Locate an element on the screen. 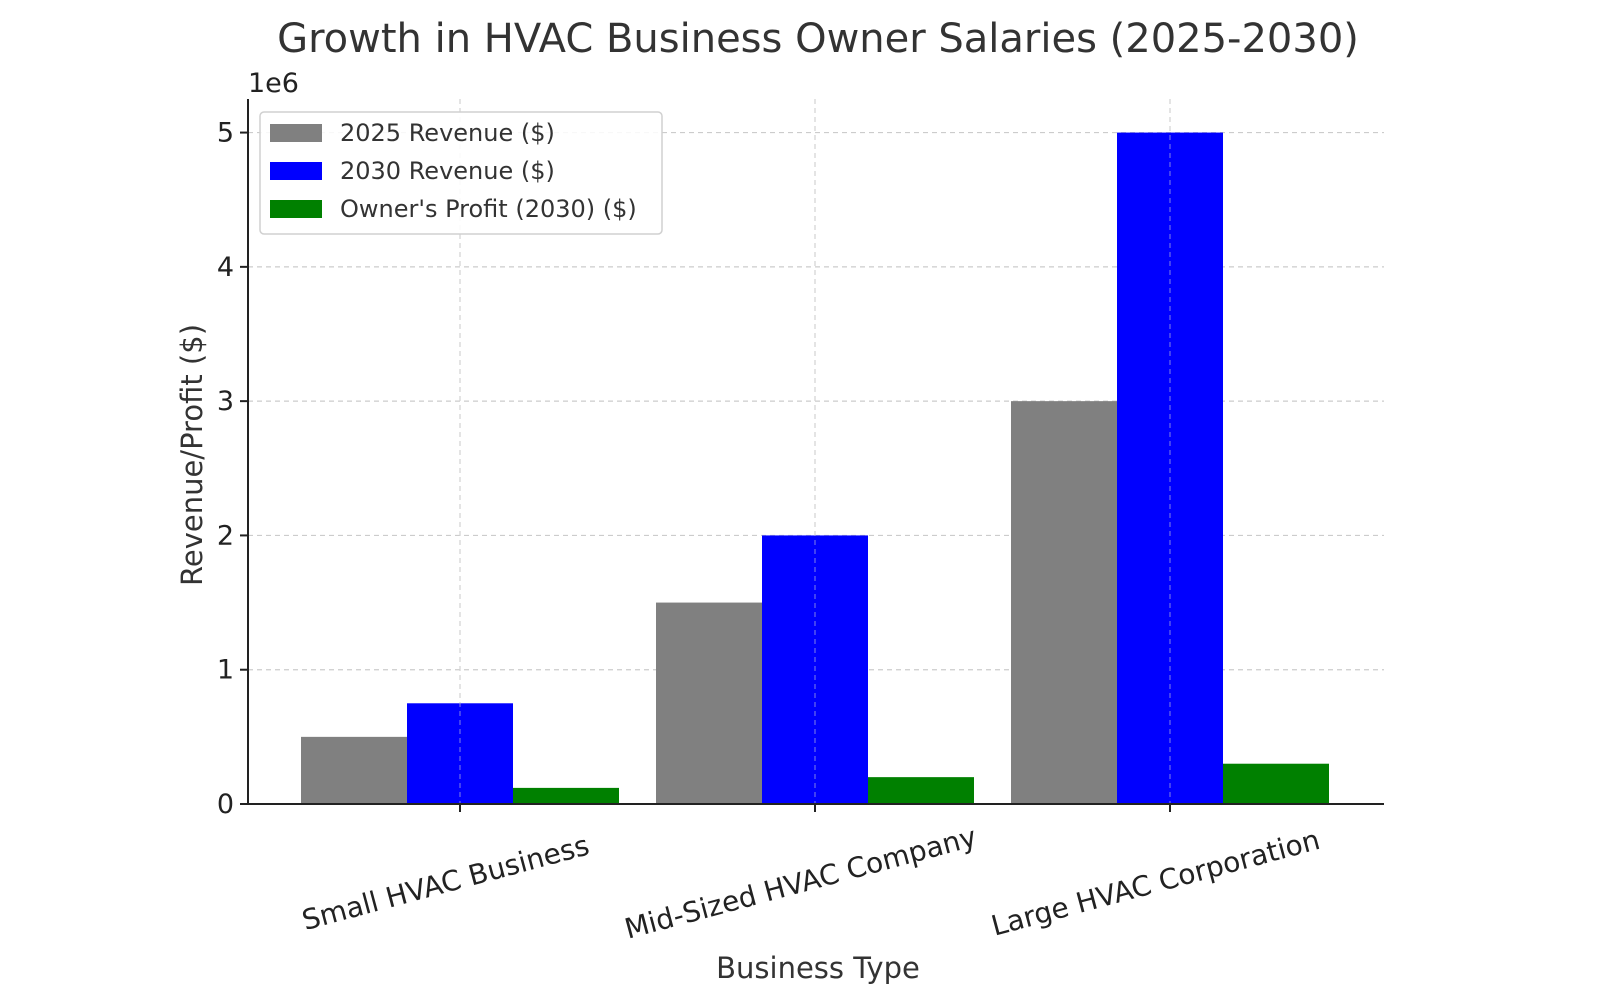 The image size is (1600, 1000). y-tick-label: 1 is located at coordinates (225, 670).